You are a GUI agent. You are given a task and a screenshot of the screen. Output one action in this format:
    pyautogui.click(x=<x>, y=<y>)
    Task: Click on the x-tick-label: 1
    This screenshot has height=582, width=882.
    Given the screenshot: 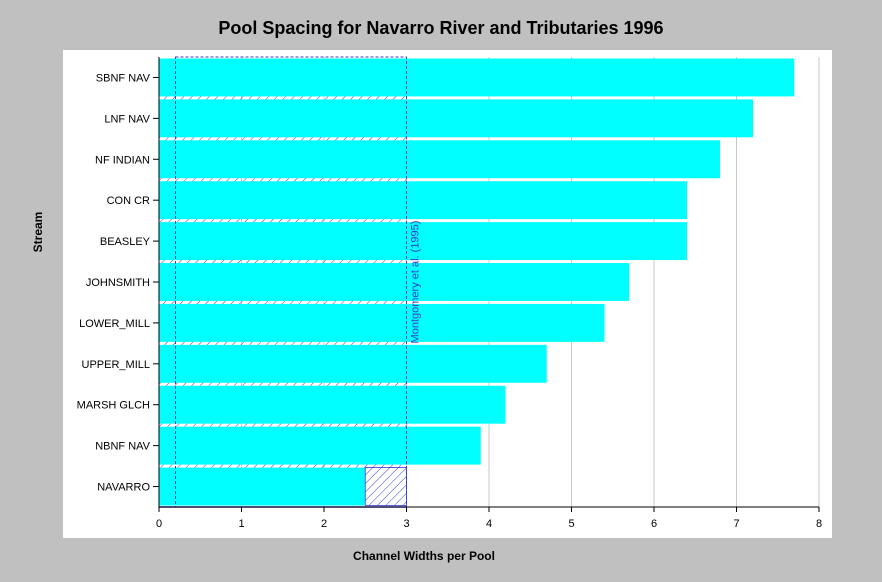 What is the action you would take?
    pyautogui.click(x=241, y=524)
    